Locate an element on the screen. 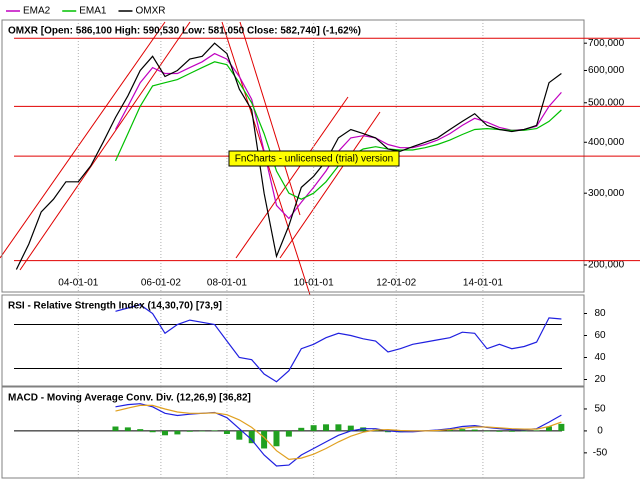 The width and height of the screenshot is (640, 480). x-tick-label: 14-01-01 is located at coordinates (483, 283).